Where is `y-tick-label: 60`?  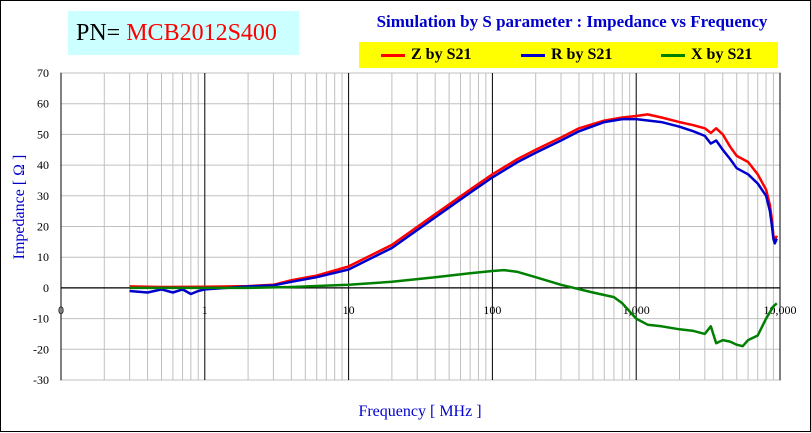 y-tick-label: 60 is located at coordinates (43, 104).